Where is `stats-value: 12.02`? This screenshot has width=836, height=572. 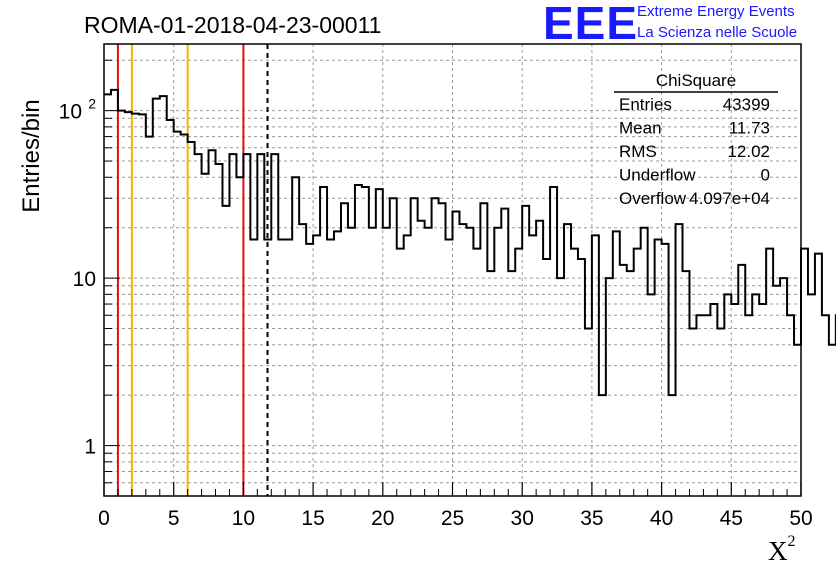
stats-value: 12.02 is located at coordinates (748, 151).